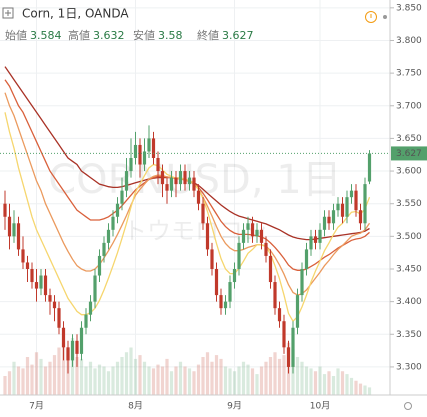 The width and height of the screenshot is (427, 417). Describe the element at coordinates (75, 14) in the screenshot. I see `chart-title: Corn, 1日, OANDA` at that location.